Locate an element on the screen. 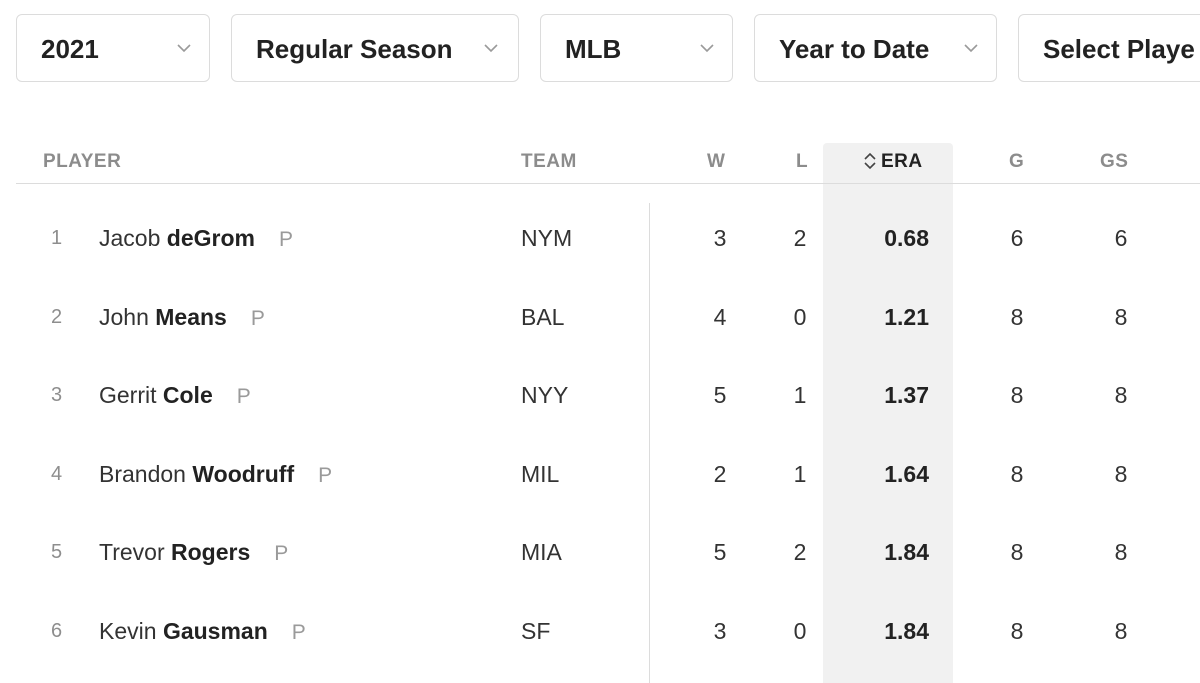 The image size is (1200, 683). header-w: W is located at coordinates (716, 161).